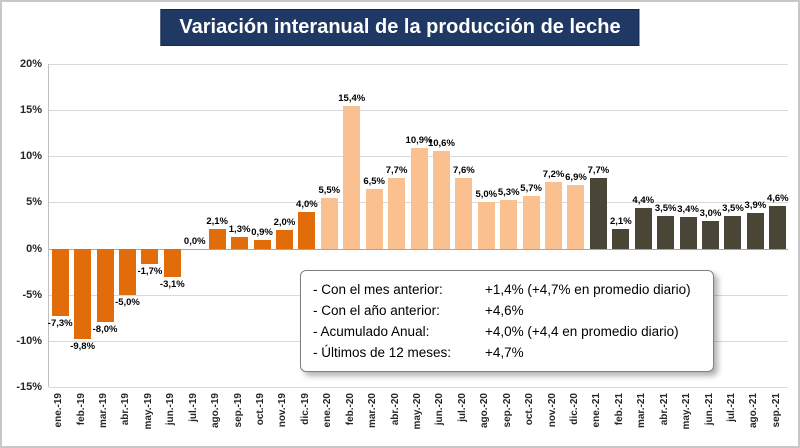 The width and height of the screenshot is (800, 448). What do you see at coordinates (352, 99) in the screenshot?
I see `bar-value-label: 15,4%` at bounding box center [352, 99].